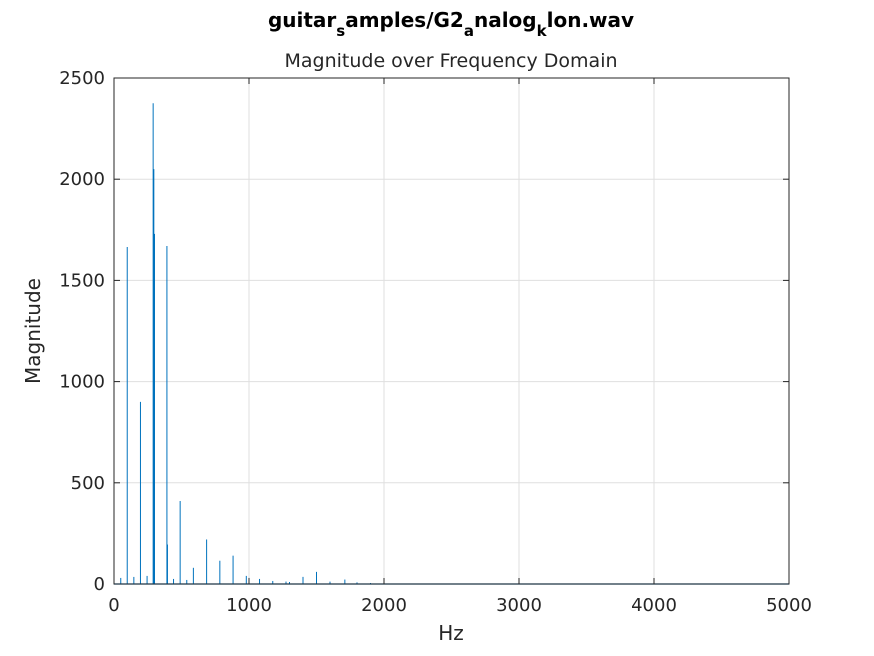 The width and height of the screenshot is (874, 656). I want to click on chart-title: guitarsamples/G2analogklon.wav, so click(451, 24).